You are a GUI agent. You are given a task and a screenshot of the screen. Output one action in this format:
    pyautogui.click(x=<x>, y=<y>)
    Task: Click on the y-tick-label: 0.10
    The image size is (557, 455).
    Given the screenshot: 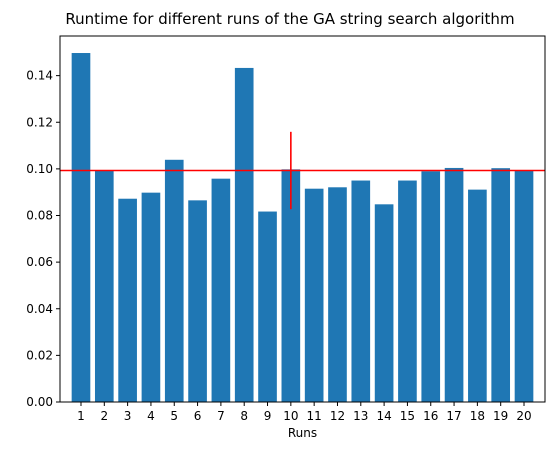 What is the action you would take?
    pyautogui.click(x=39, y=169)
    